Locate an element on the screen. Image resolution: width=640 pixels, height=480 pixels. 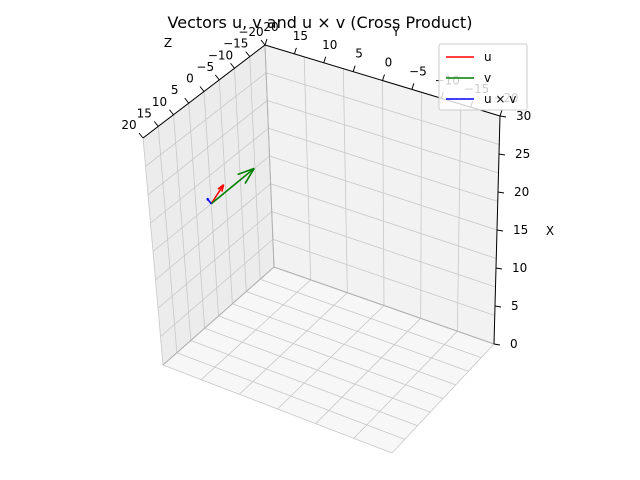
z-tick-label: 10 is located at coordinates (159, 102).